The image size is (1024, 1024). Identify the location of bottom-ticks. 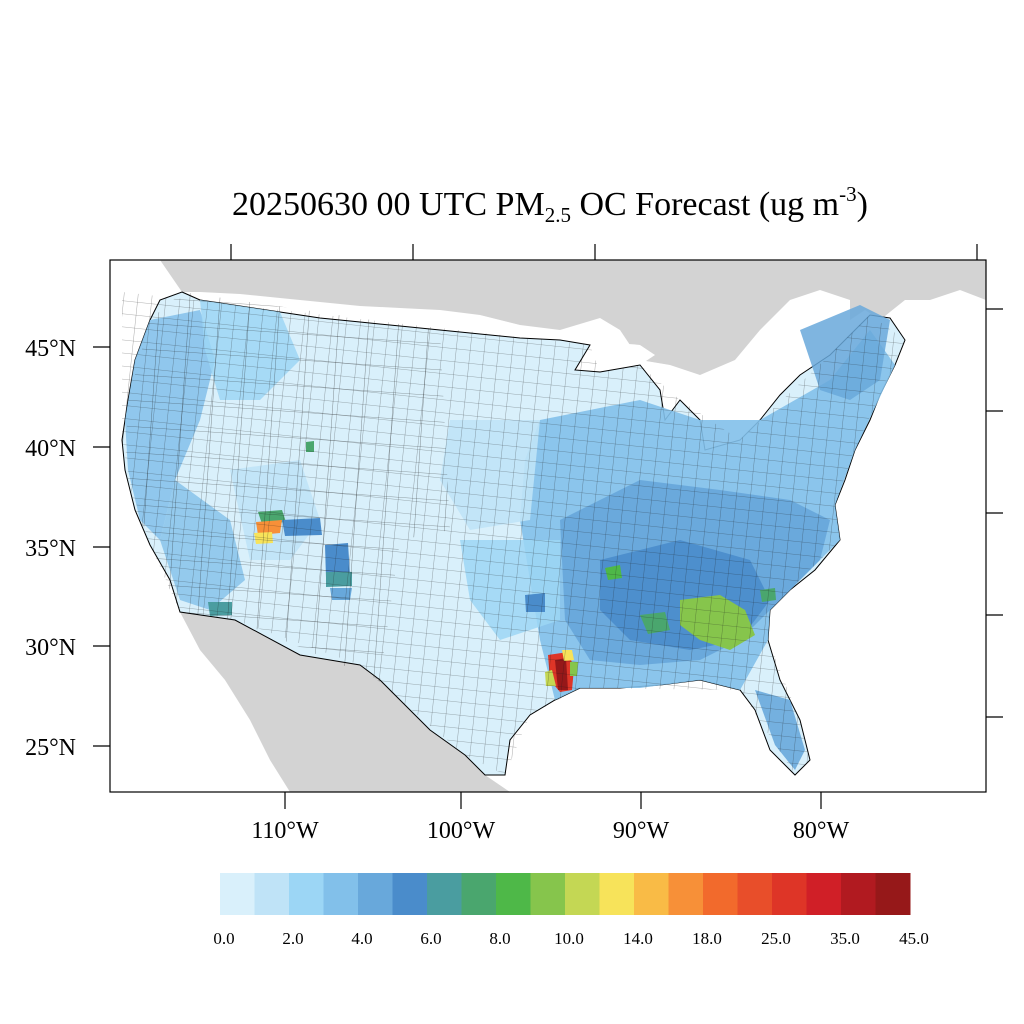
(553, 800).